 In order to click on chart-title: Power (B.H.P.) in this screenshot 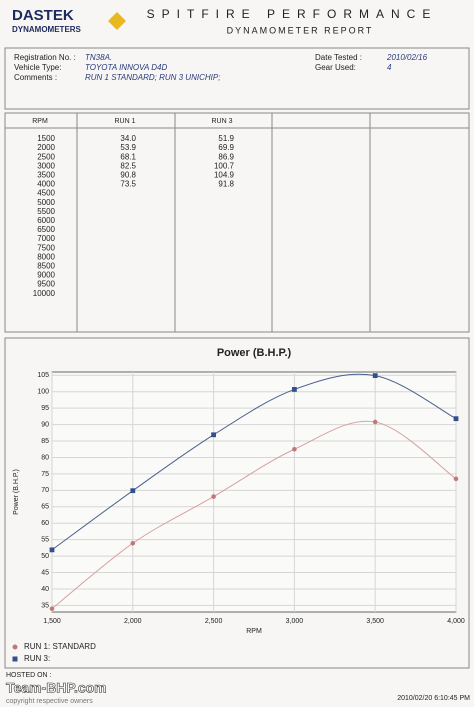, I will do `click(254, 353)`.